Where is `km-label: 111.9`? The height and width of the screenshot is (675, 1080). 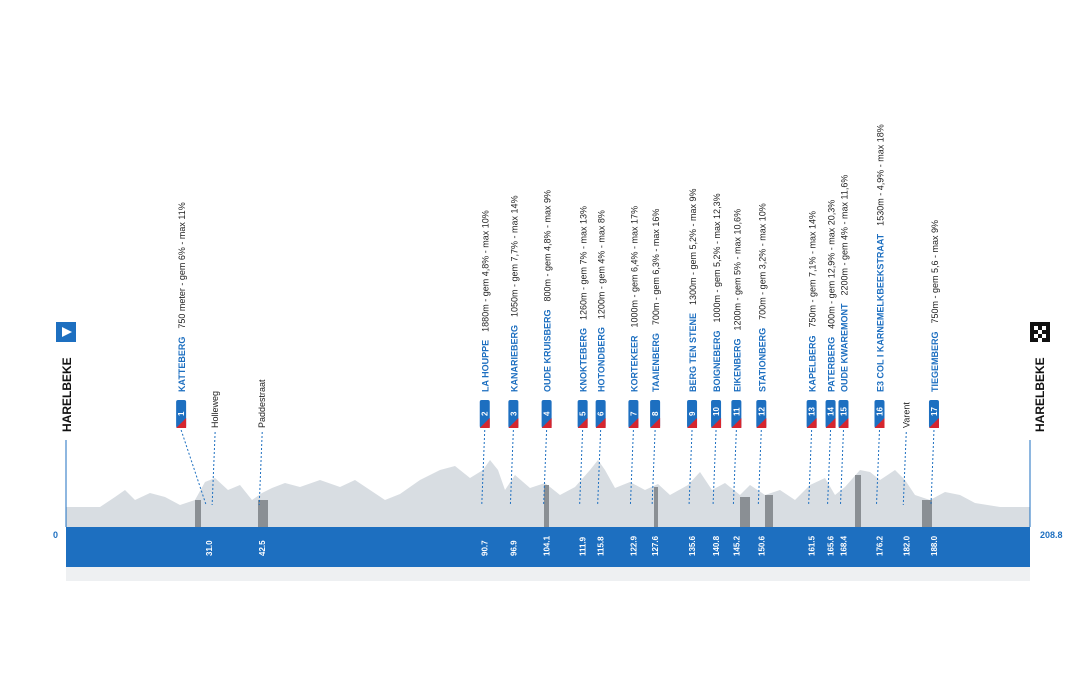 km-label: 111.9 is located at coordinates (583, 546).